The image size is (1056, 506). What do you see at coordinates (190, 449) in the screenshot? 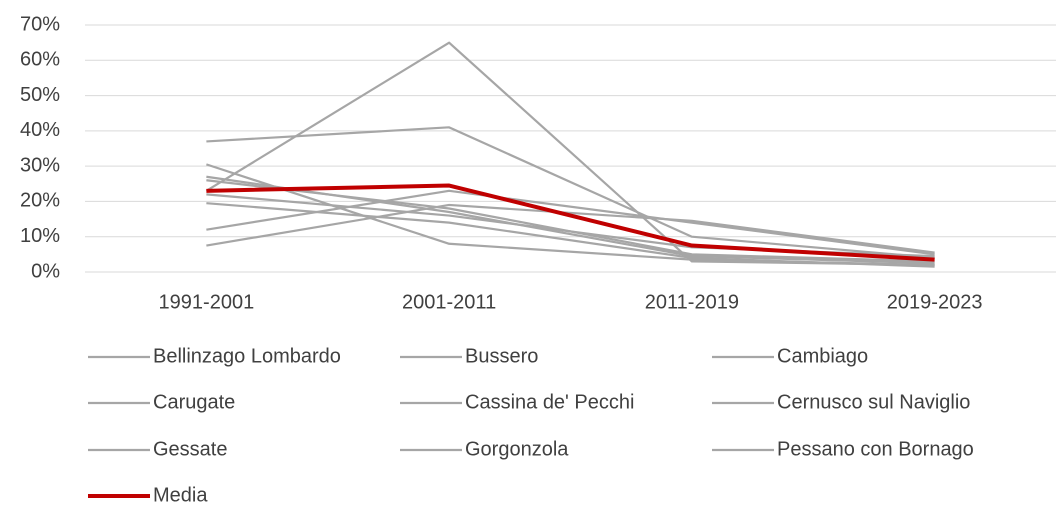
I see `legend-label: Gessate` at bounding box center [190, 449].